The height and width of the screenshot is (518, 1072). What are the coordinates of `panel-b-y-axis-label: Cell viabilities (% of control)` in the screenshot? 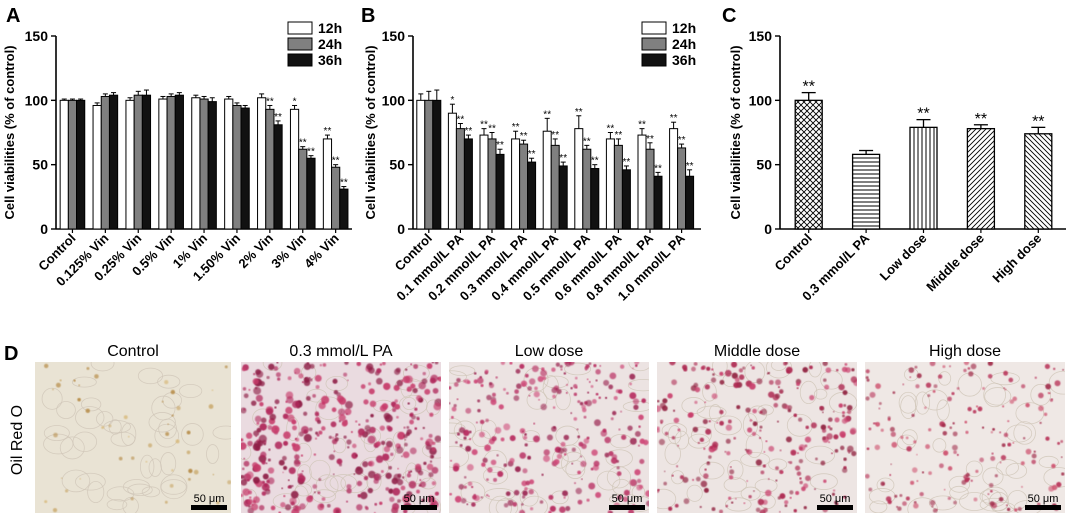 It's located at (370, 132).